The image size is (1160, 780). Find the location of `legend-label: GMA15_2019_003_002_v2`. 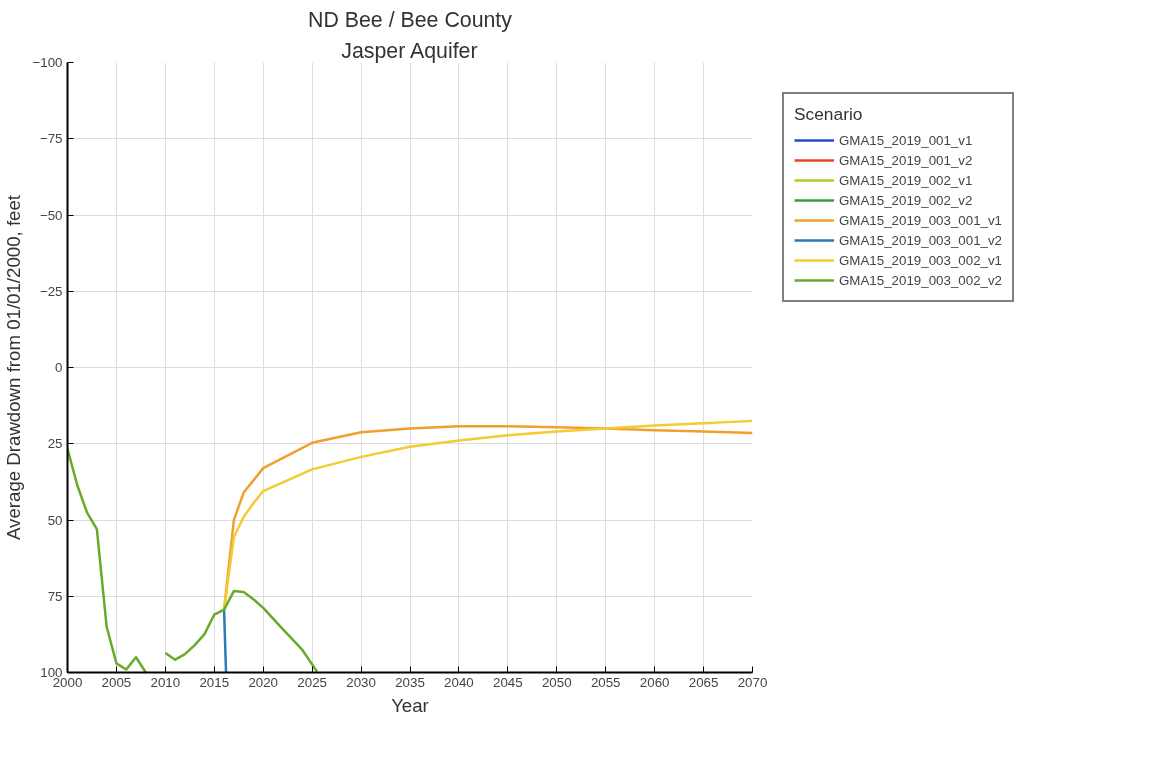

legend-label: GMA15_2019_003_002_v2 is located at coordinates (921, 280).